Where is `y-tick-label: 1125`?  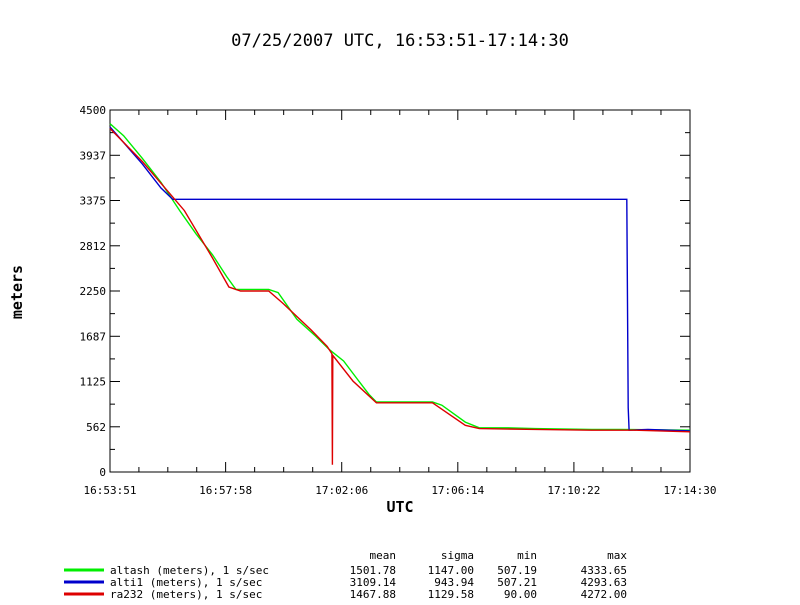 y-tick-label: 1125 is located at coordinates (93, 382).